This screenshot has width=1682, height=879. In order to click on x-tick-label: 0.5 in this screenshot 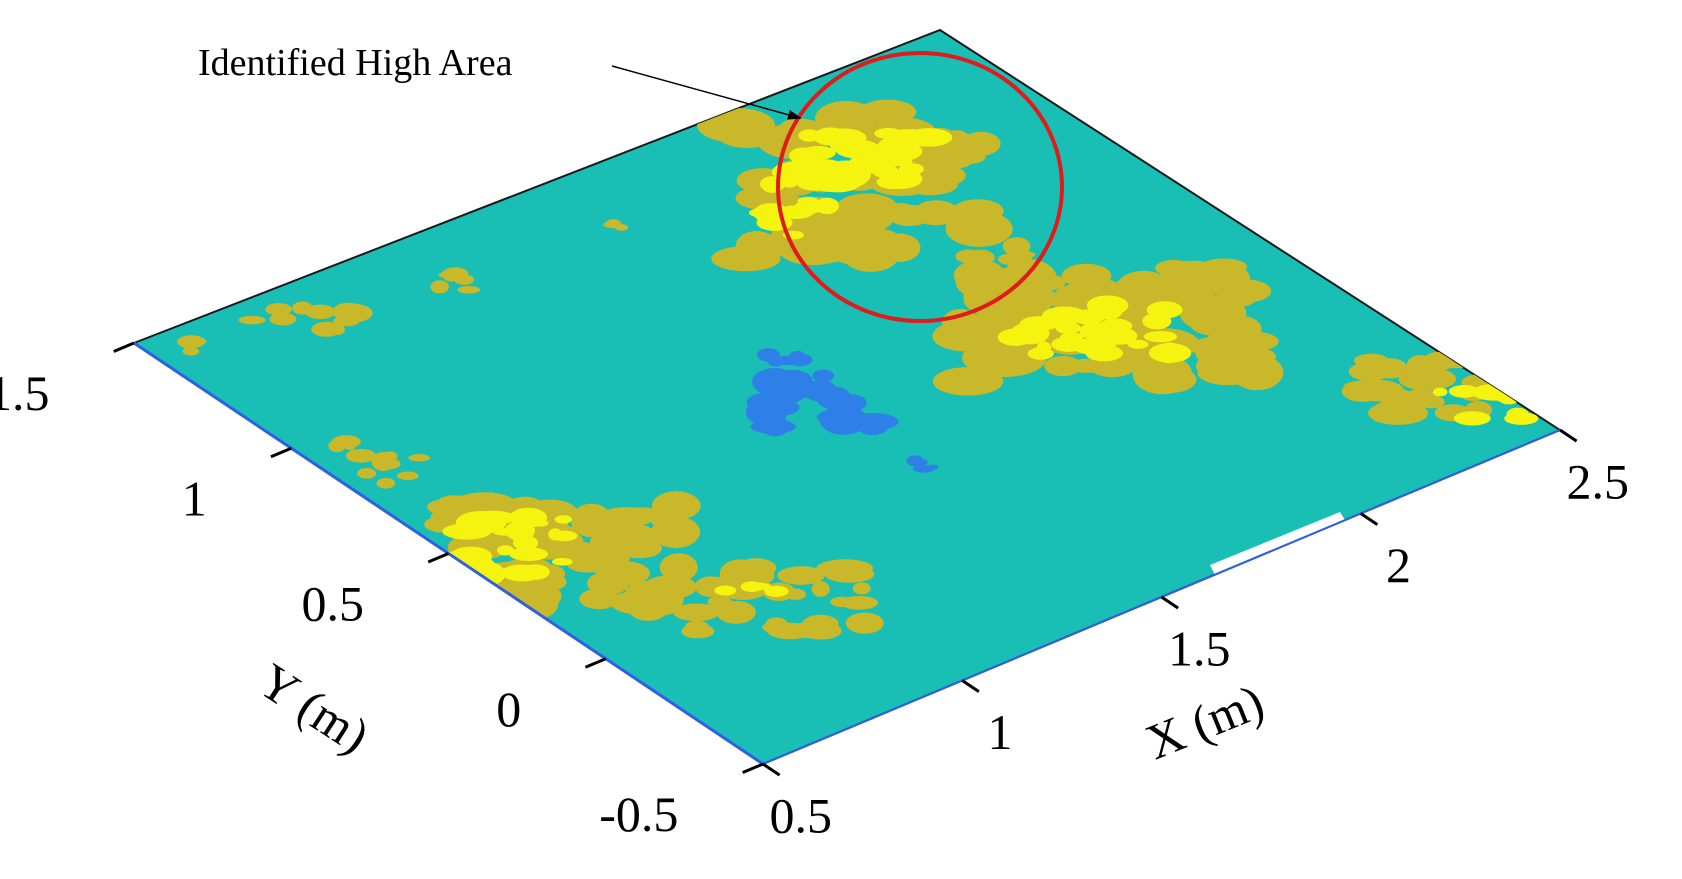, I will do `click(800, 816)`.